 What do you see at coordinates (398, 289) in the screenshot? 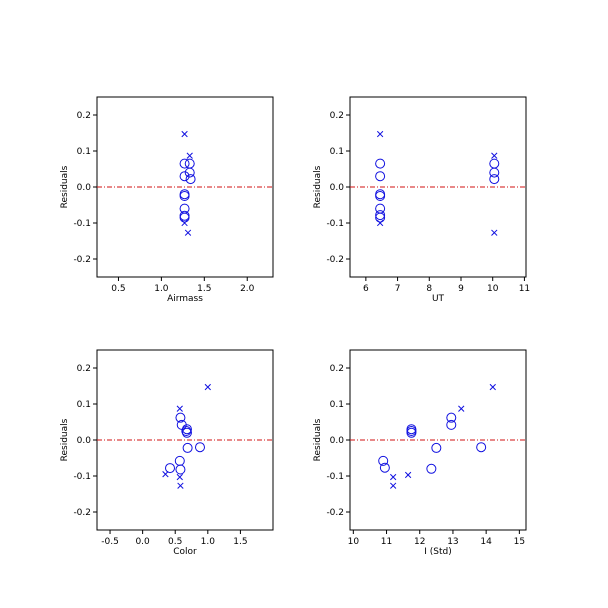
I see `x-tick-label: 7` at bounding box center [398, 289].